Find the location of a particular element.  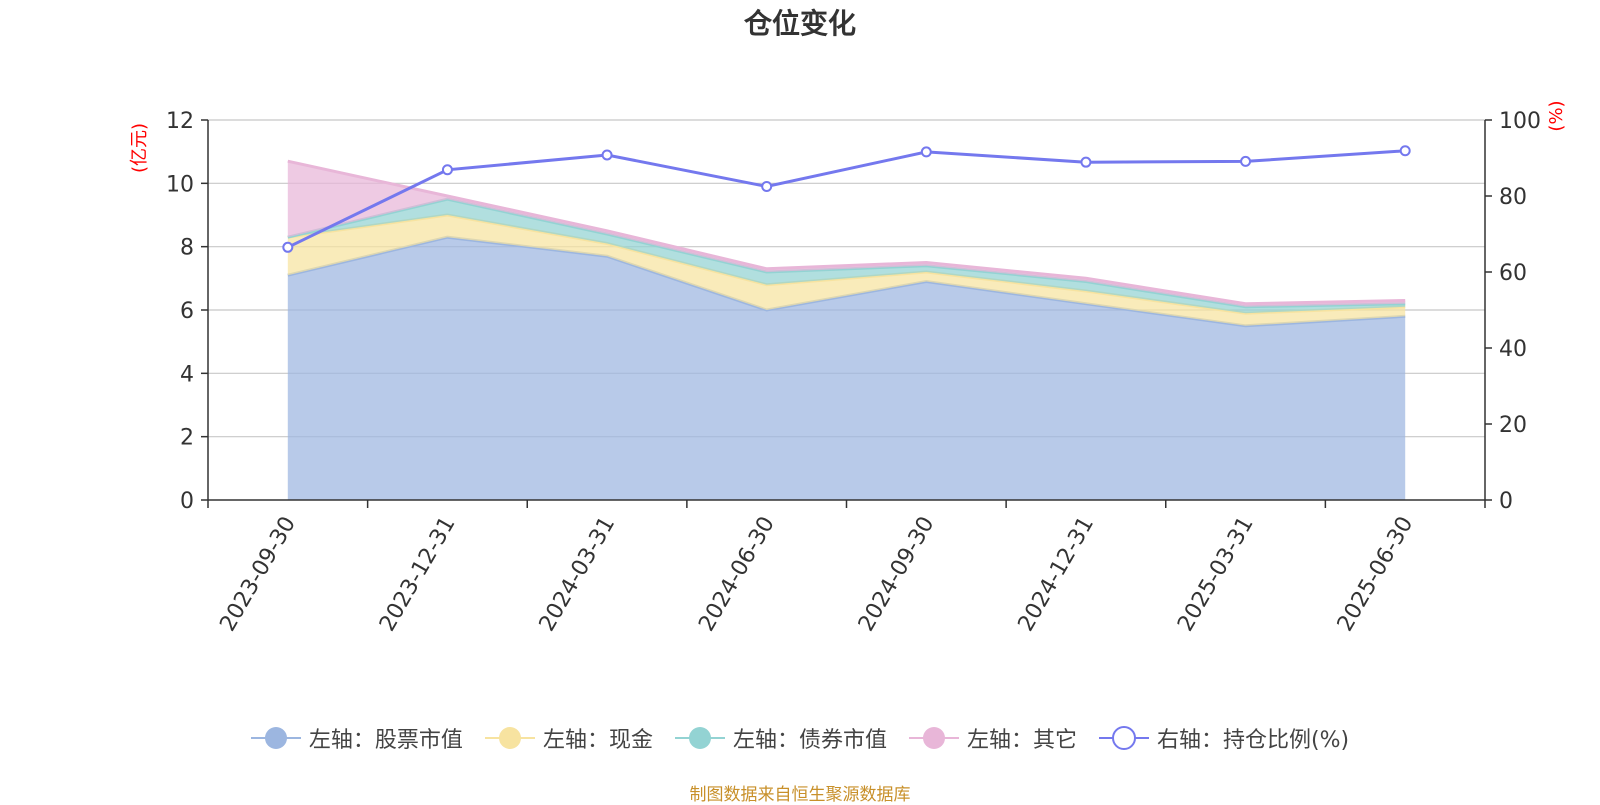

legend-label: 右轴：持仓比例(%) is located at coordinates (1253, 740).